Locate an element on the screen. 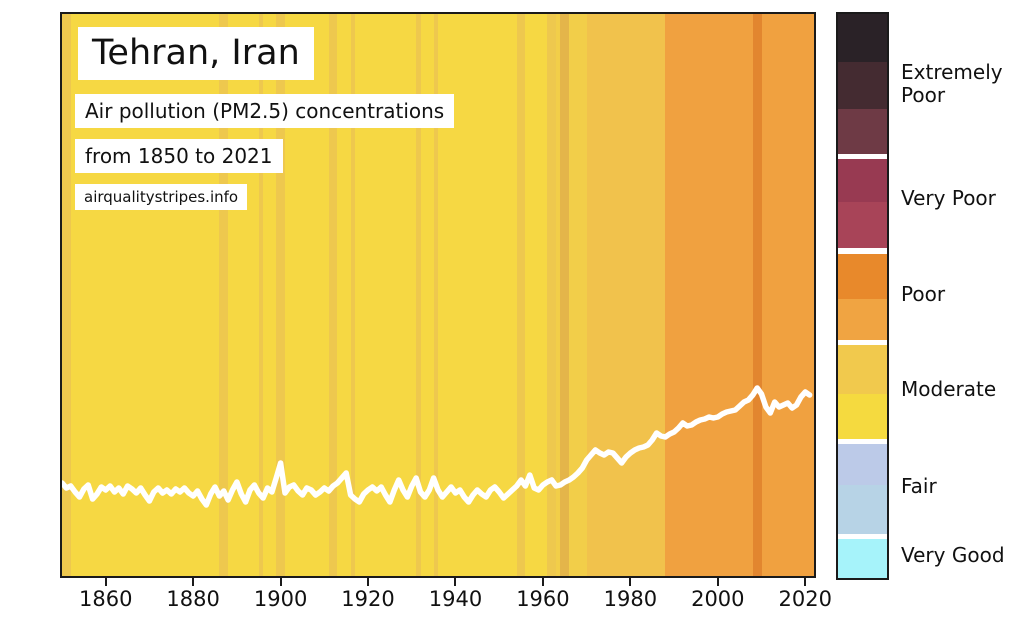  x-axis-tick-label: 2020 is located at coordinates (805, 599).